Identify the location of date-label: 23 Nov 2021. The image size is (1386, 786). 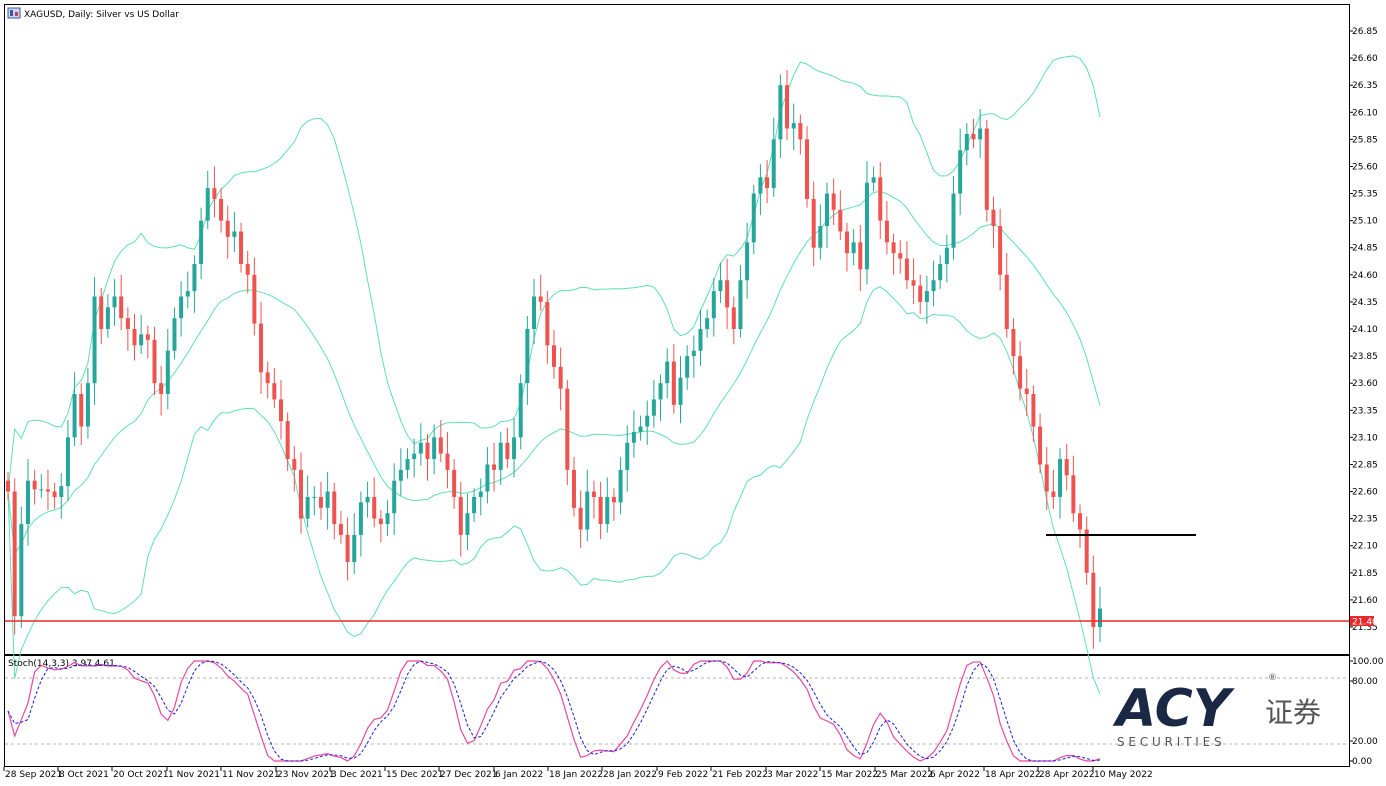
(306, 775).